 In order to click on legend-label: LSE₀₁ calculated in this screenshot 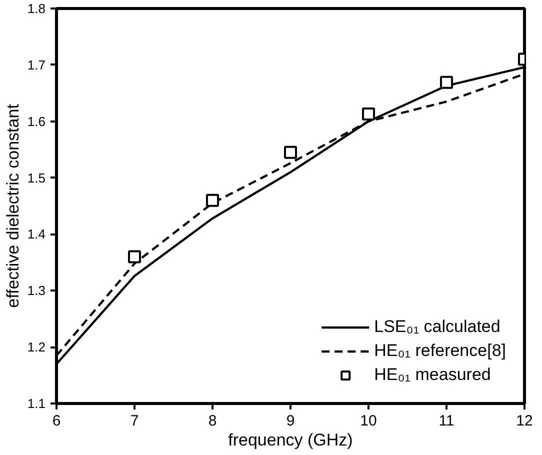, I will do `click(437, 327)`.